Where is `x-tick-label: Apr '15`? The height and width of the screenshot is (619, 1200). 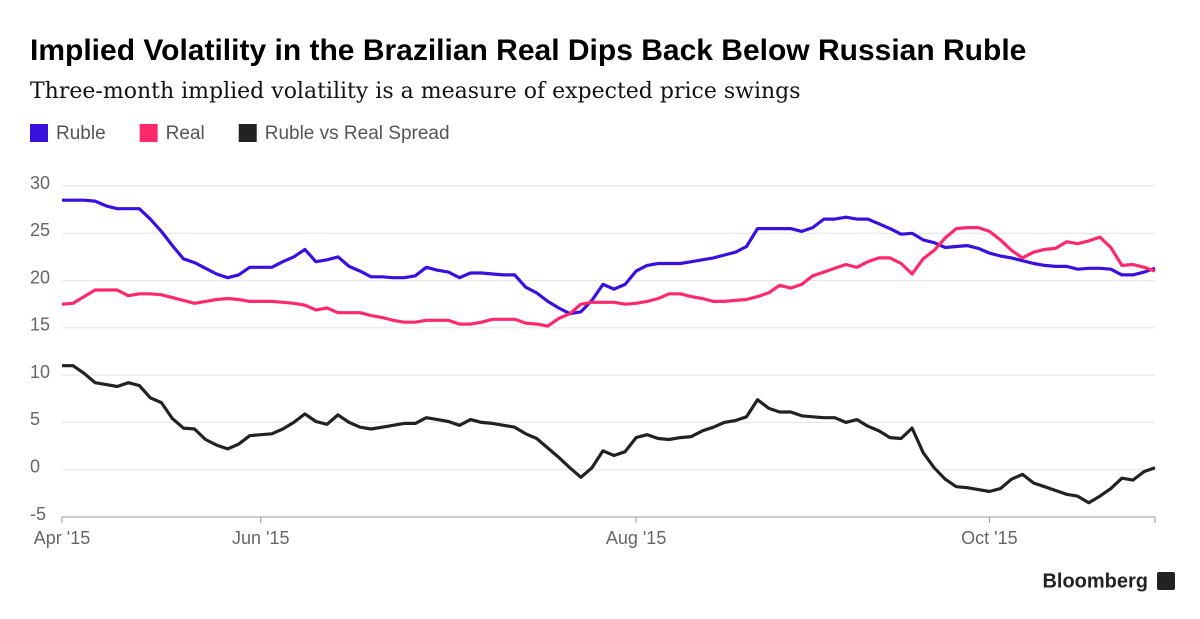
x-tick-label: Apr '15 is located at coordinates (62, 538).